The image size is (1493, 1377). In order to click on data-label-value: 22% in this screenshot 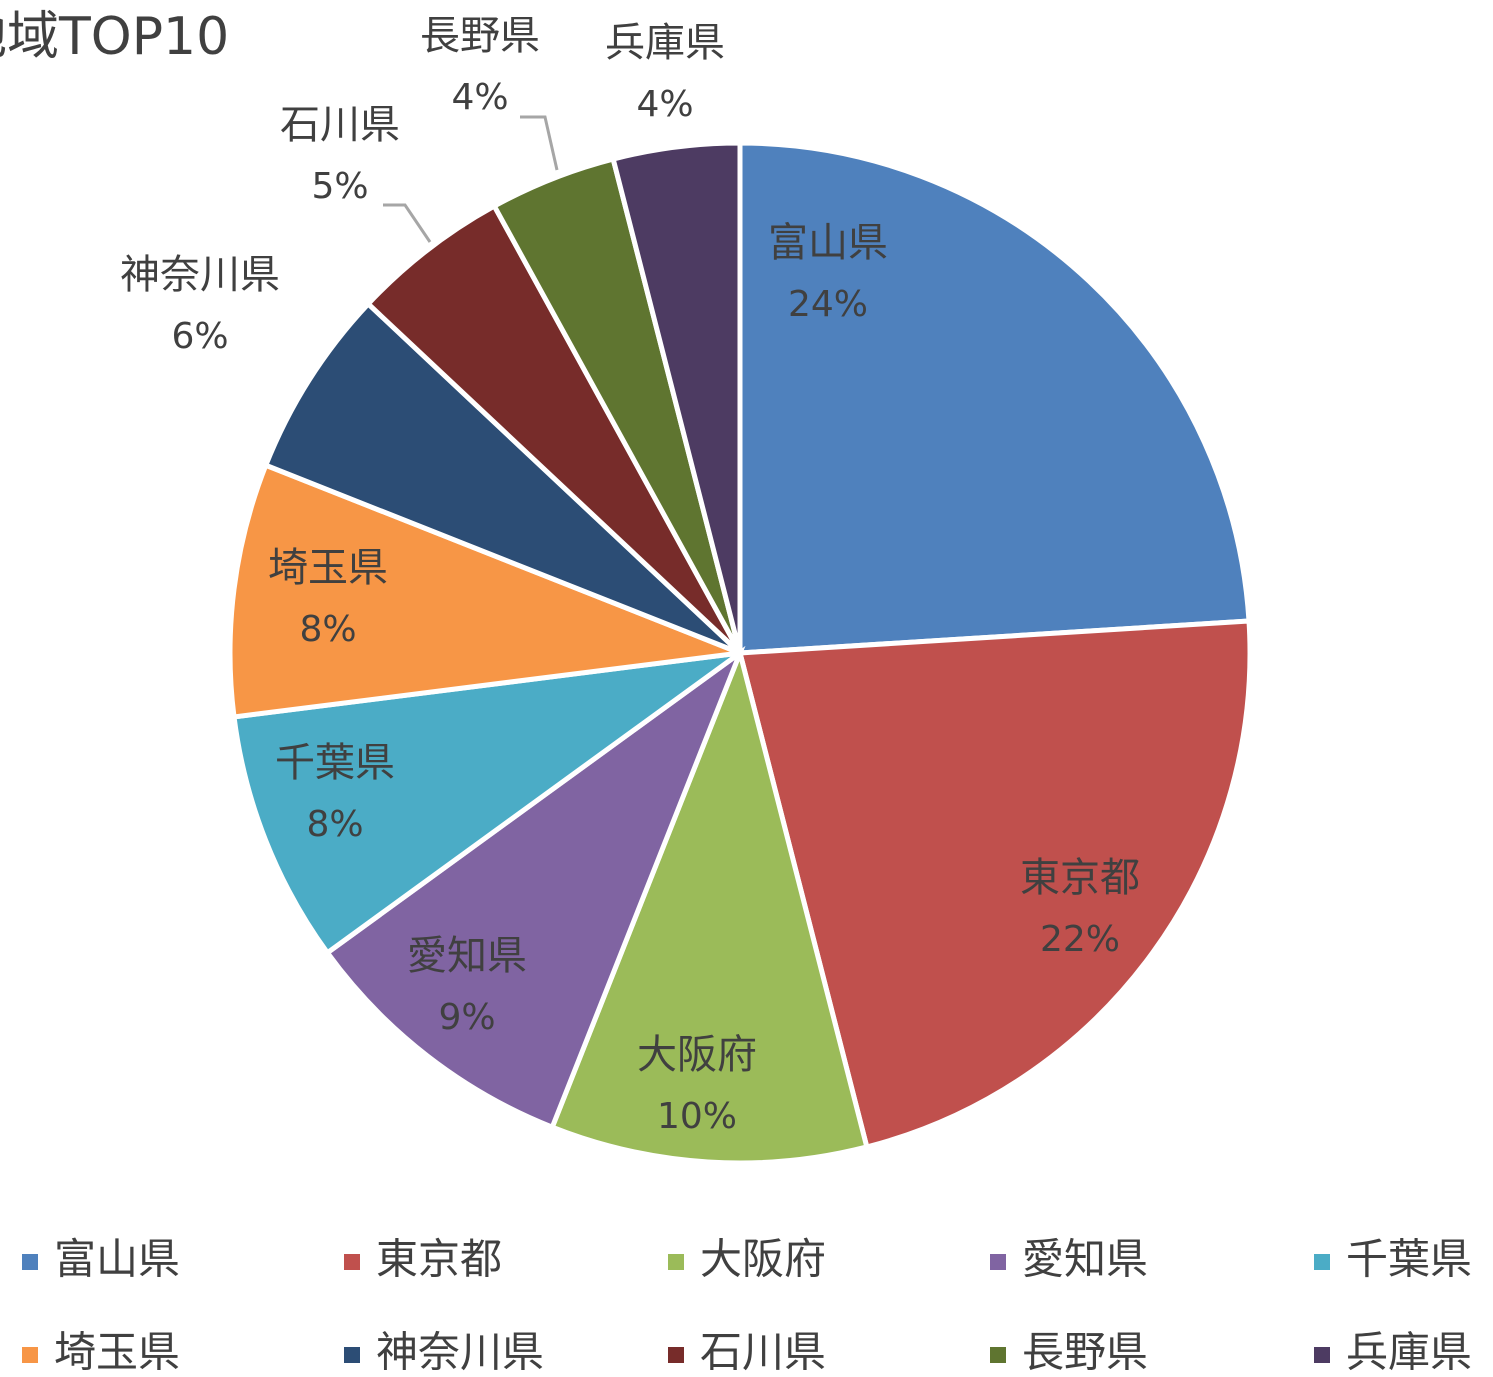, I will do `click(1080, 939)`.